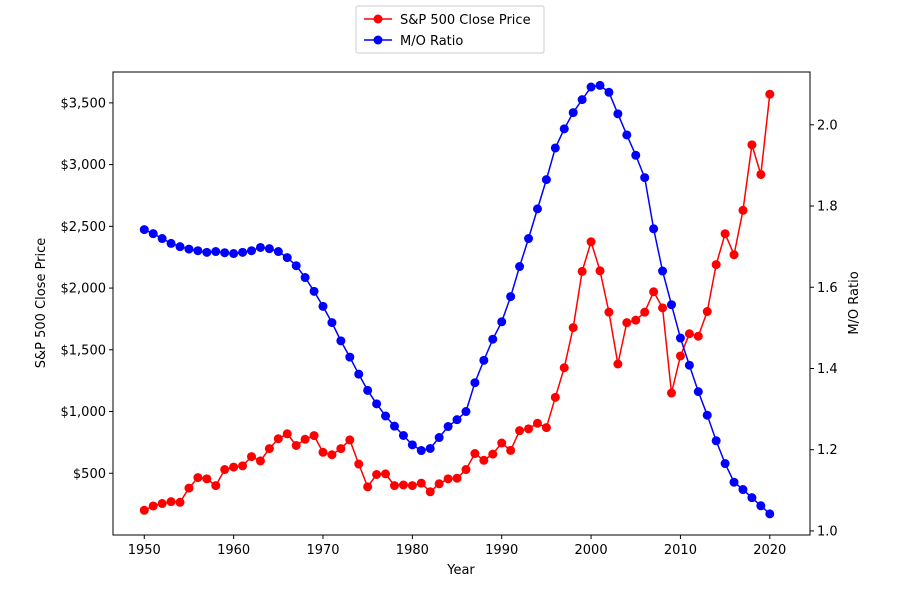 Image resolution: width=900 pixels, height=600 pixels. What do you see at coordinates (84, 412) in the screenshot?
I see `left-y-tick-label: $1,000` at bounding box center [84, 412].